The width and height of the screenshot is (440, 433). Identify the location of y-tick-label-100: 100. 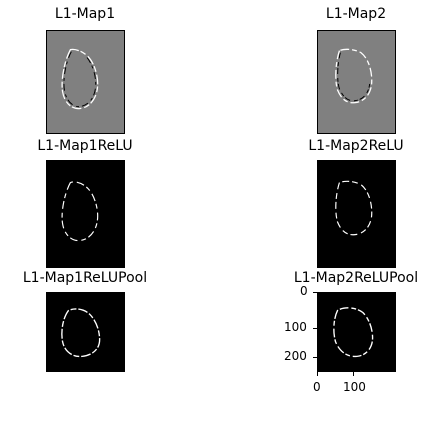
(295, 327).